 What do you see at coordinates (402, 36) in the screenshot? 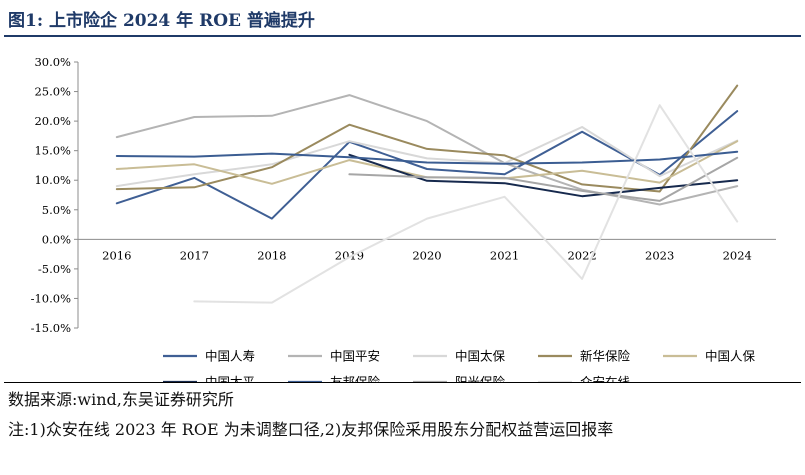
I see `title-rule` at bounding box center [402, 36].